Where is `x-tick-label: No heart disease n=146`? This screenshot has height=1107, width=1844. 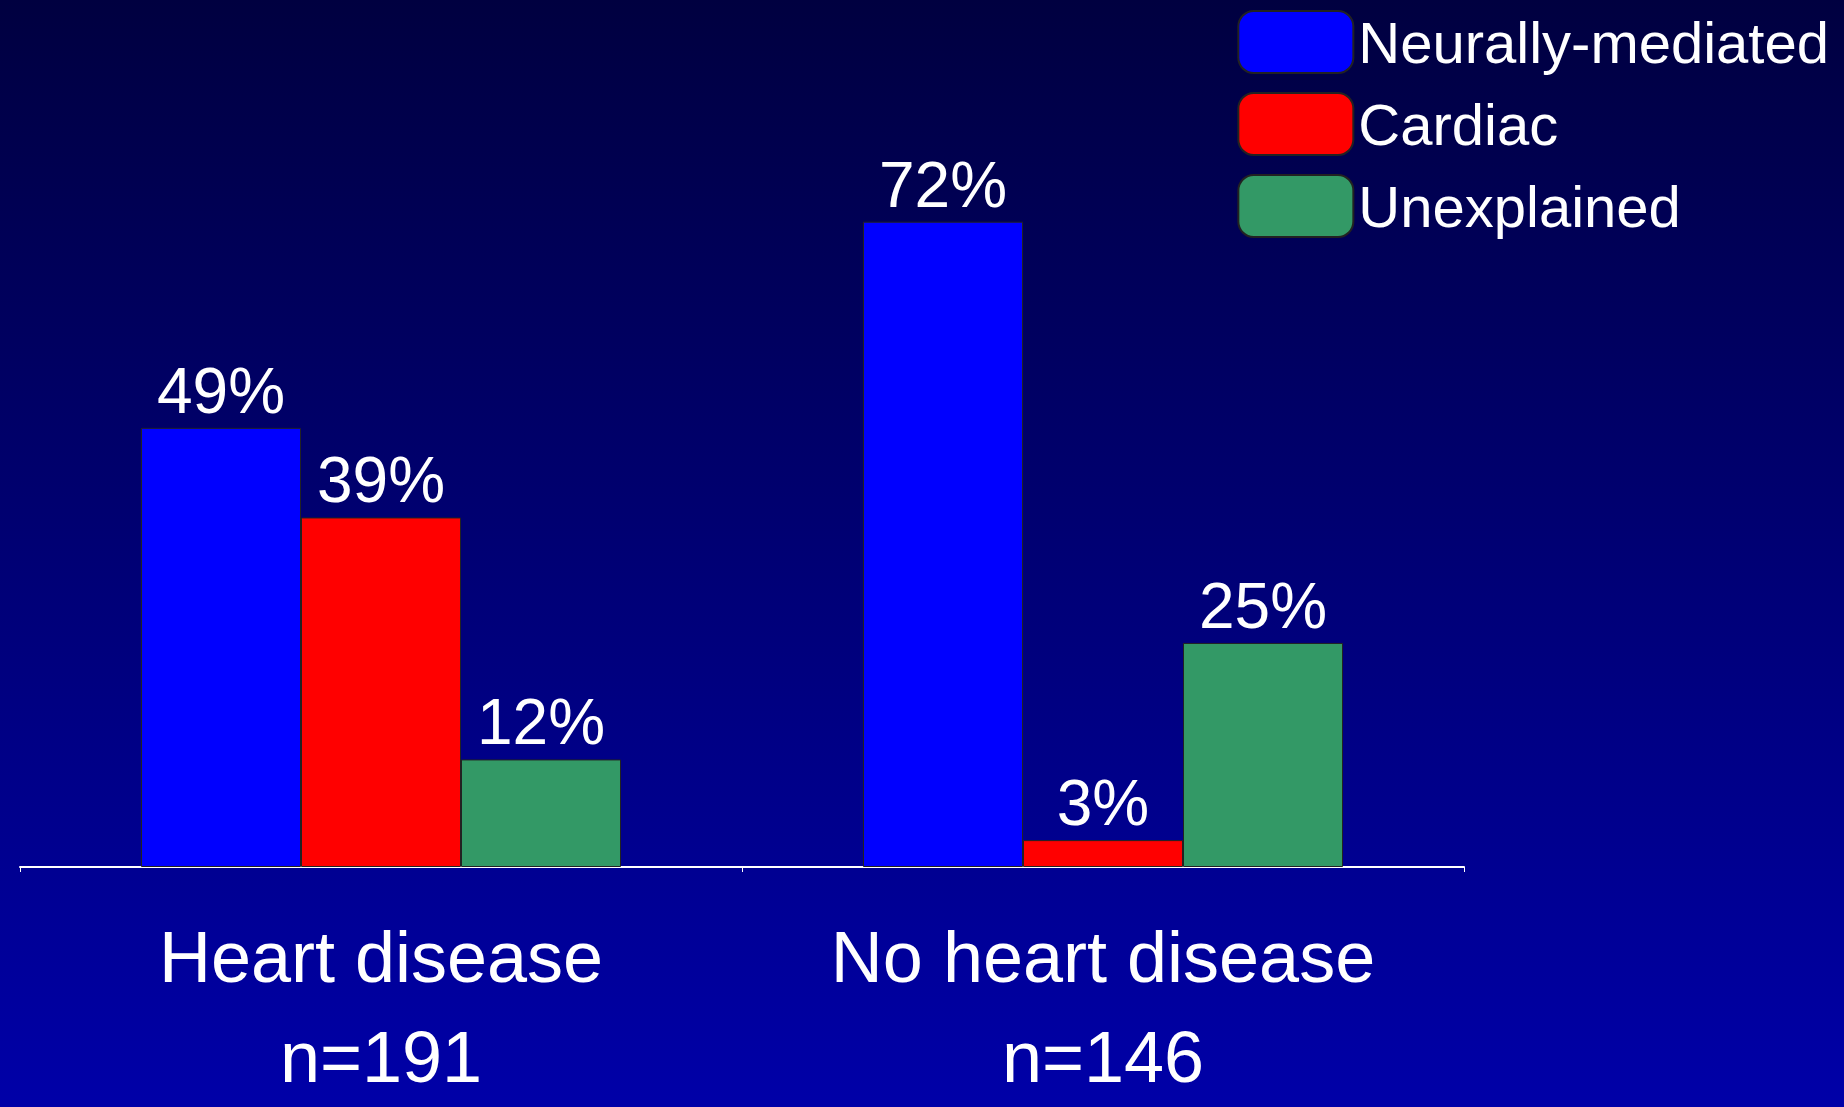 x-tick-label: No heart disease n=146 is located at coordinates (1103, 1007).